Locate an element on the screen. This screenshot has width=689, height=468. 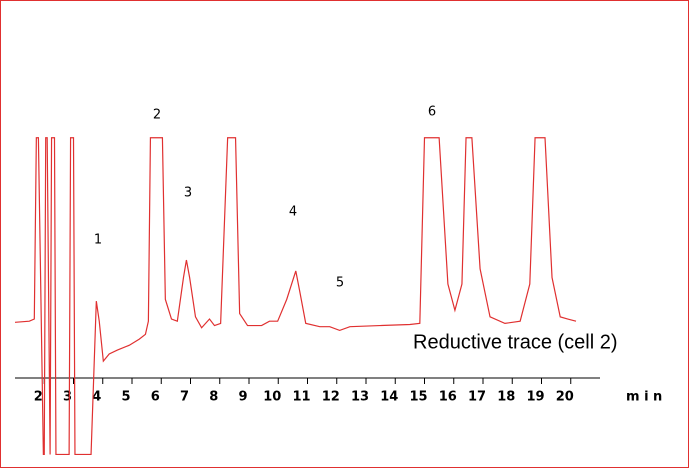
x-tick-label: 2 is located at coordinates (38, 397).